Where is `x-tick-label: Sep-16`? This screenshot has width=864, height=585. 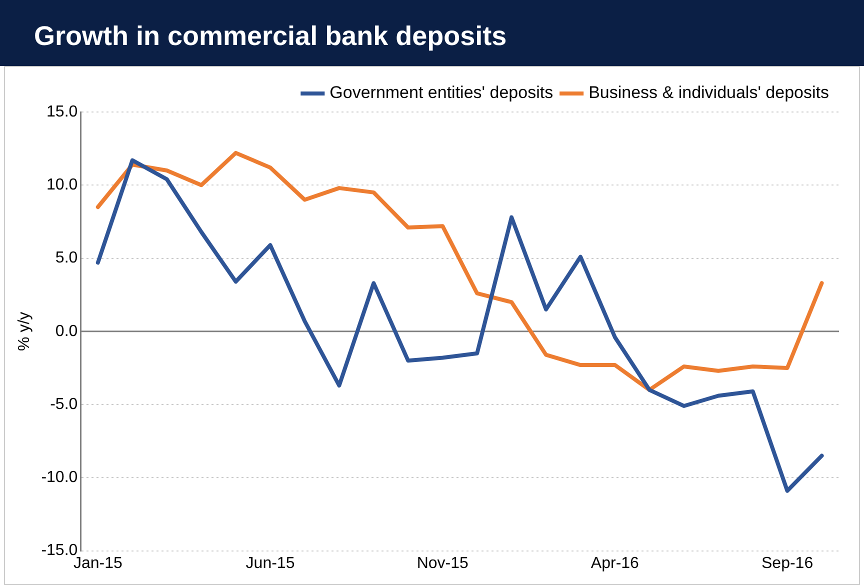
x-tick-label: Sep-16 is located at coordinates (788, 563).